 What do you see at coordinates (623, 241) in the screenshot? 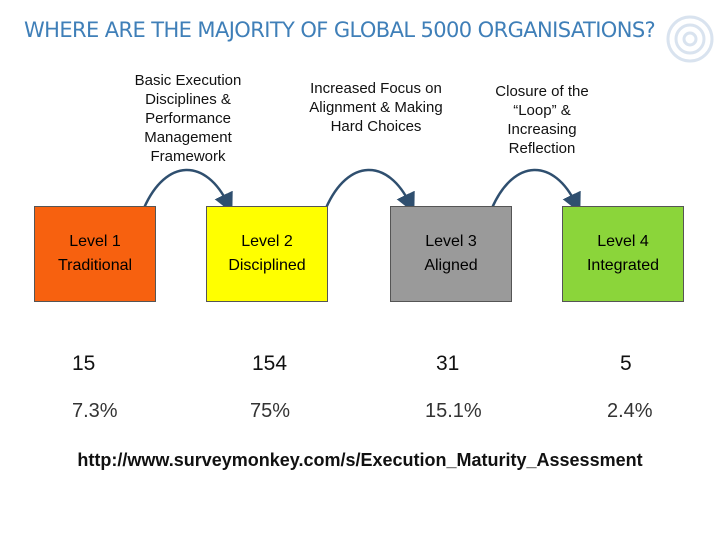
I see `level-4-title: Level 4` at bounding box center [623, 241].